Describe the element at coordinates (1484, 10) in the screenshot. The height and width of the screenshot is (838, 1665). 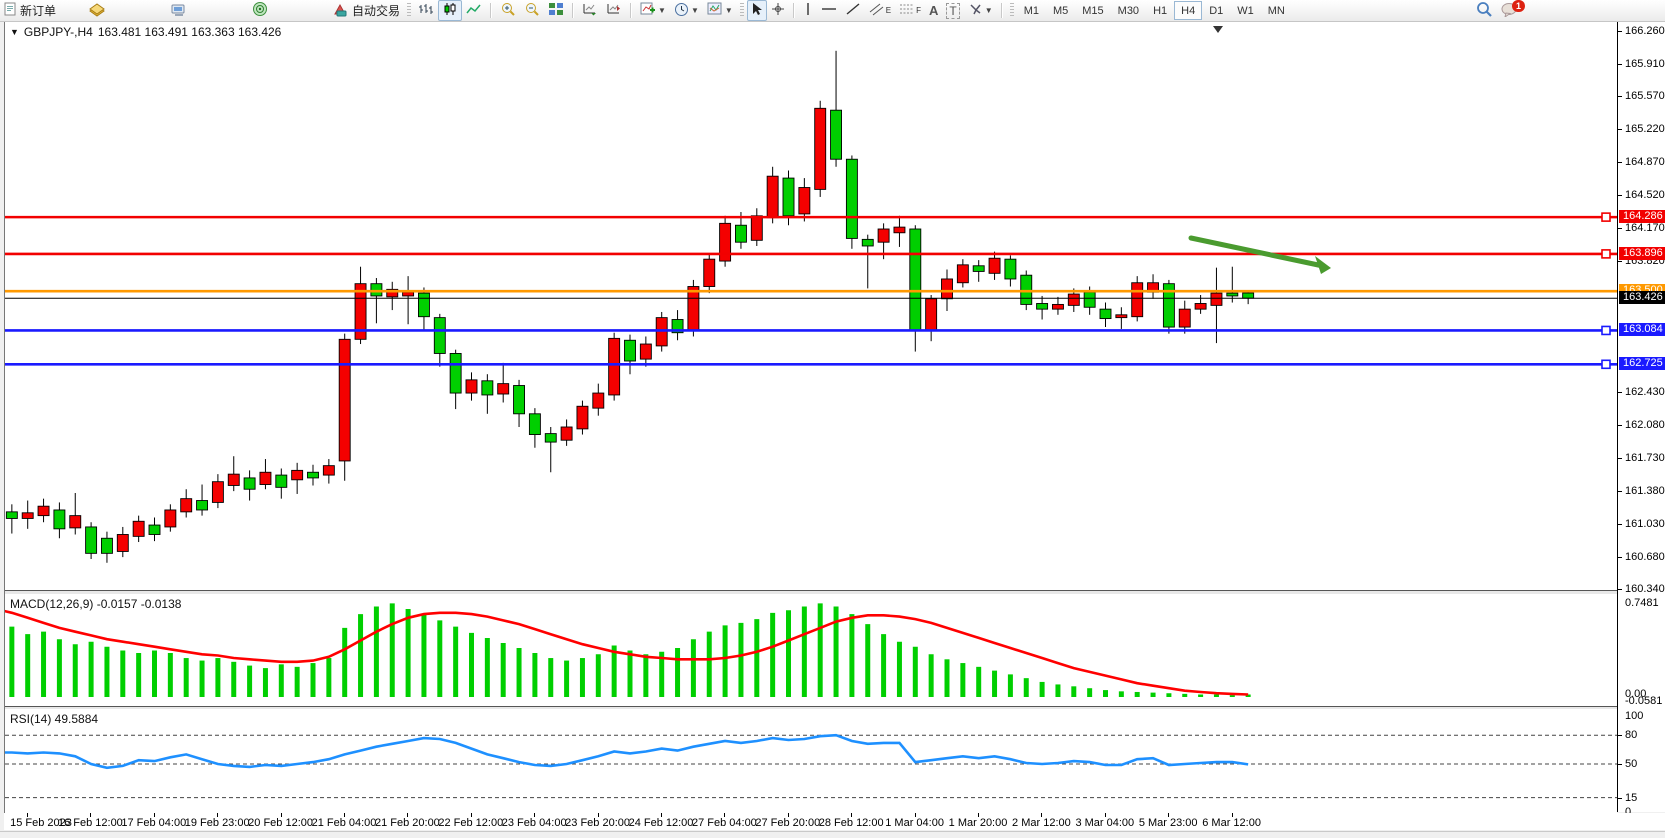
I see `search-button` at that location.